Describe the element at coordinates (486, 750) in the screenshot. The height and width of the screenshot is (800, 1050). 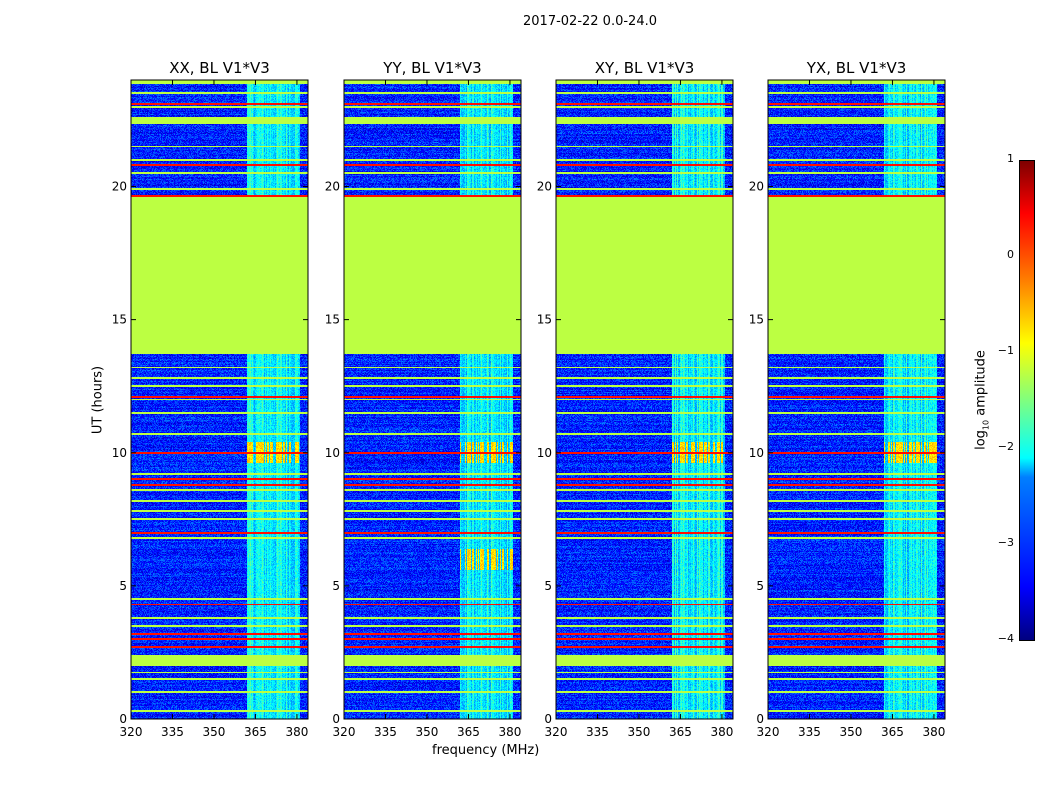
I see `x-axis-label: frequency (MHz)` at that location.